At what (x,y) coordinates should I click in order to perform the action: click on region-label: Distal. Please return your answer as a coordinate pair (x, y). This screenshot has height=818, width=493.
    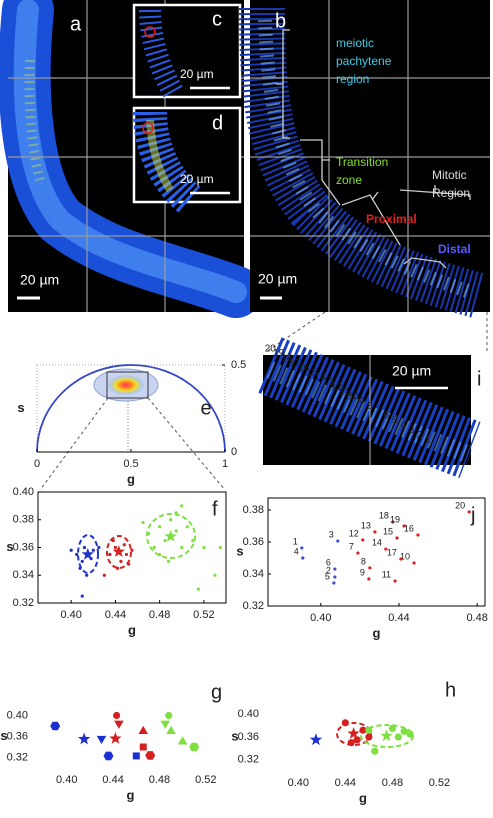
    Looking at the image, I should click on (454, 249).